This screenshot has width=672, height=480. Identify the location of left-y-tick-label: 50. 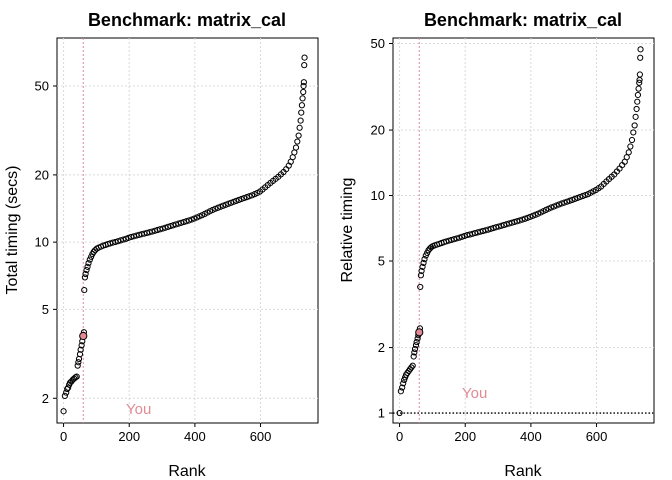
(42, 85).